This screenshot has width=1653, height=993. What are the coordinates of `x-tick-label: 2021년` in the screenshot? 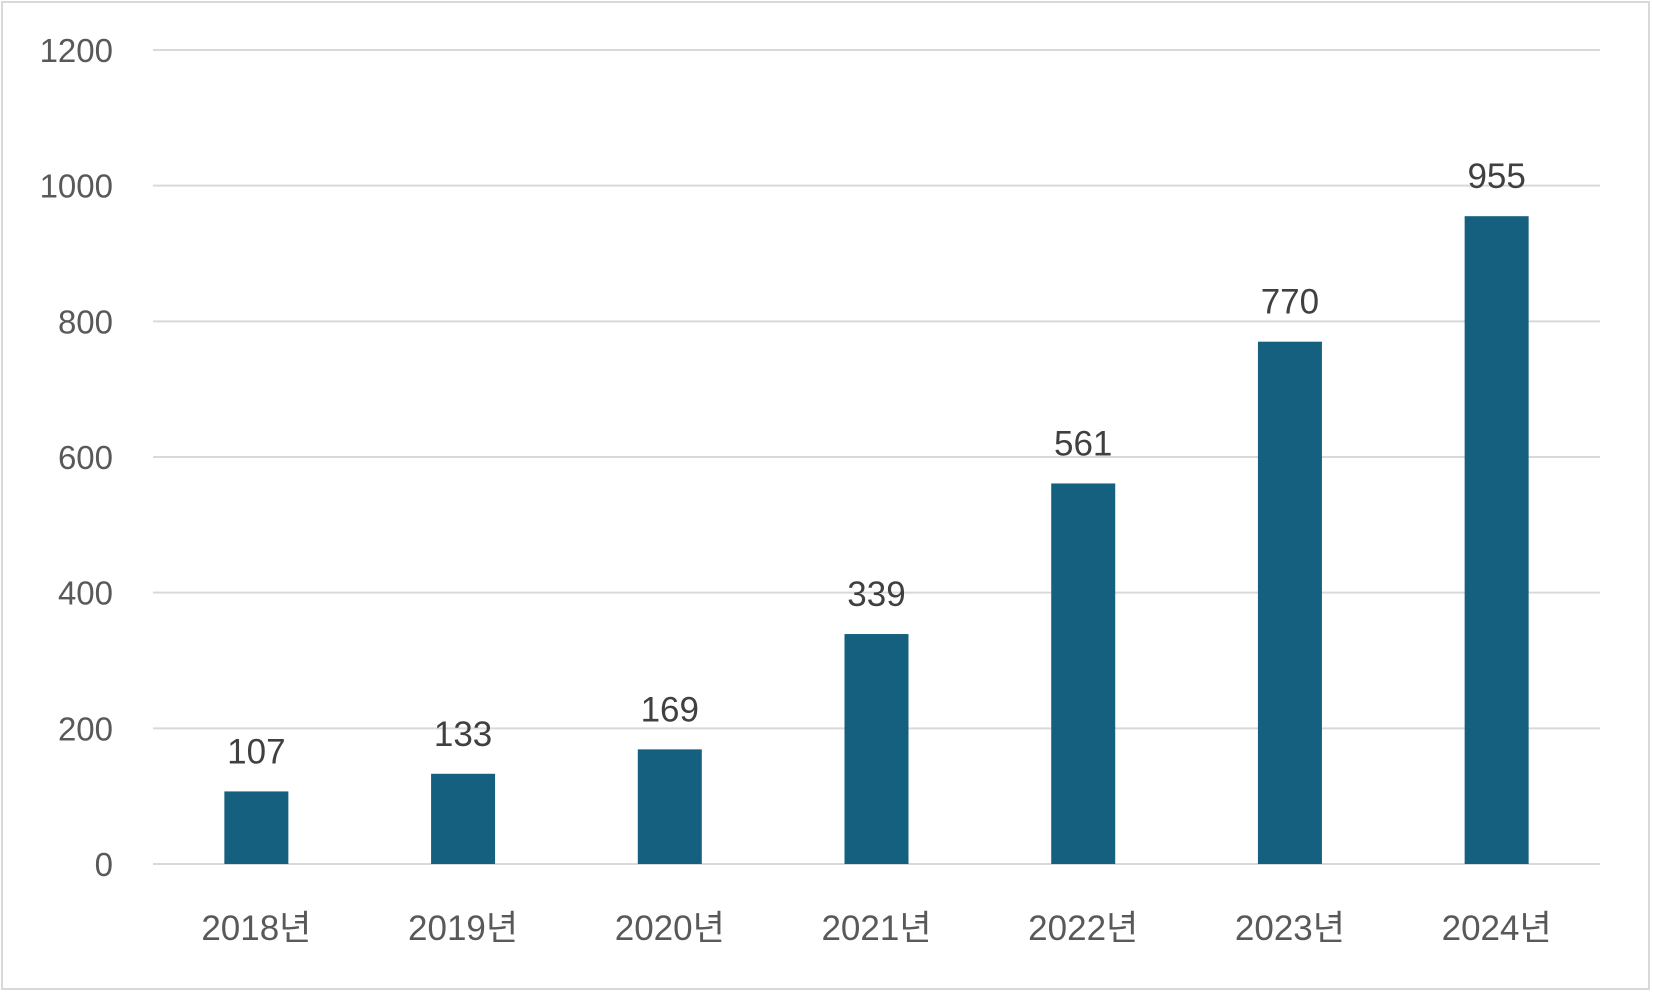 It's located at (876, 928).